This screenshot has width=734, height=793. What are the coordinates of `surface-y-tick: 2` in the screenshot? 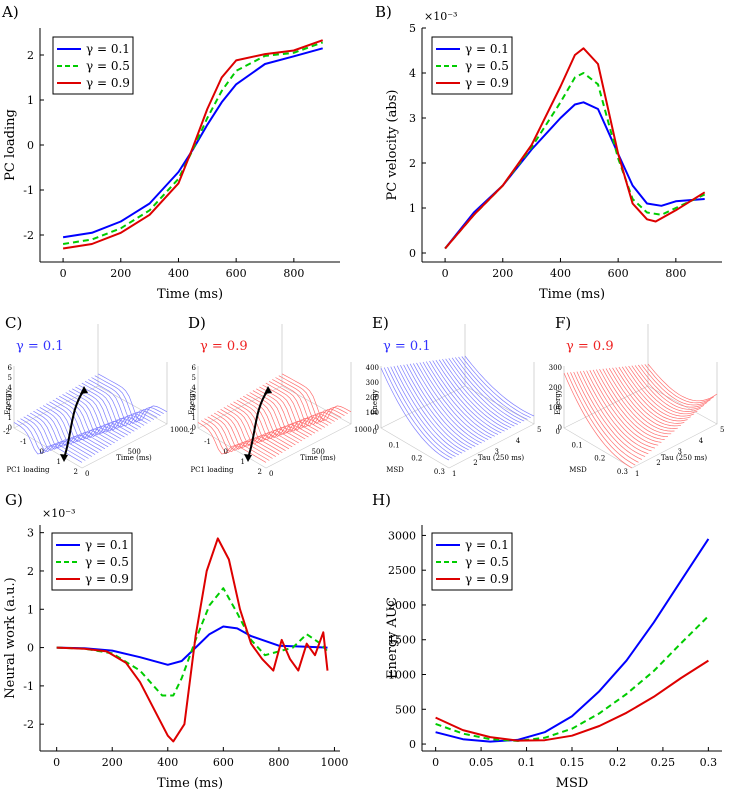 It's located at (76, 472).